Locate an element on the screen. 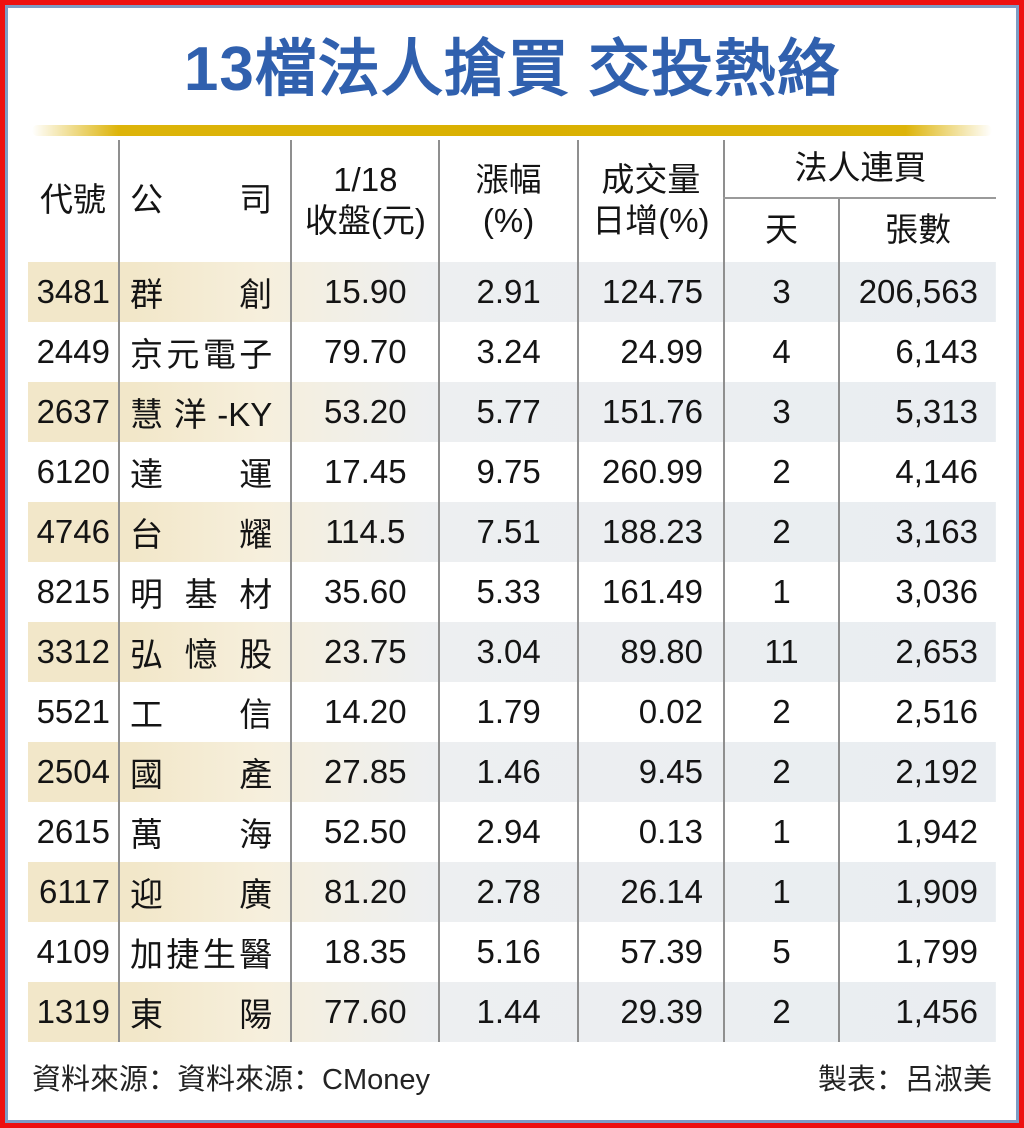  header-volume-line1: 成交量 is located at coordinates (651, 180).